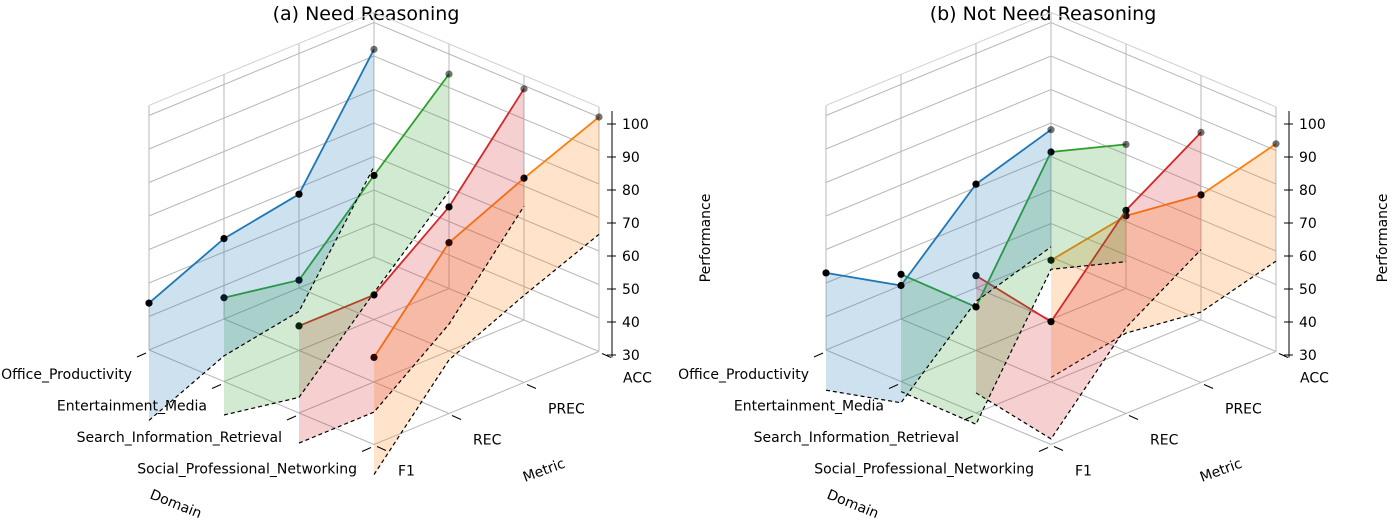  I want to click on metric-tick-label: REC, so click(1164, 441).